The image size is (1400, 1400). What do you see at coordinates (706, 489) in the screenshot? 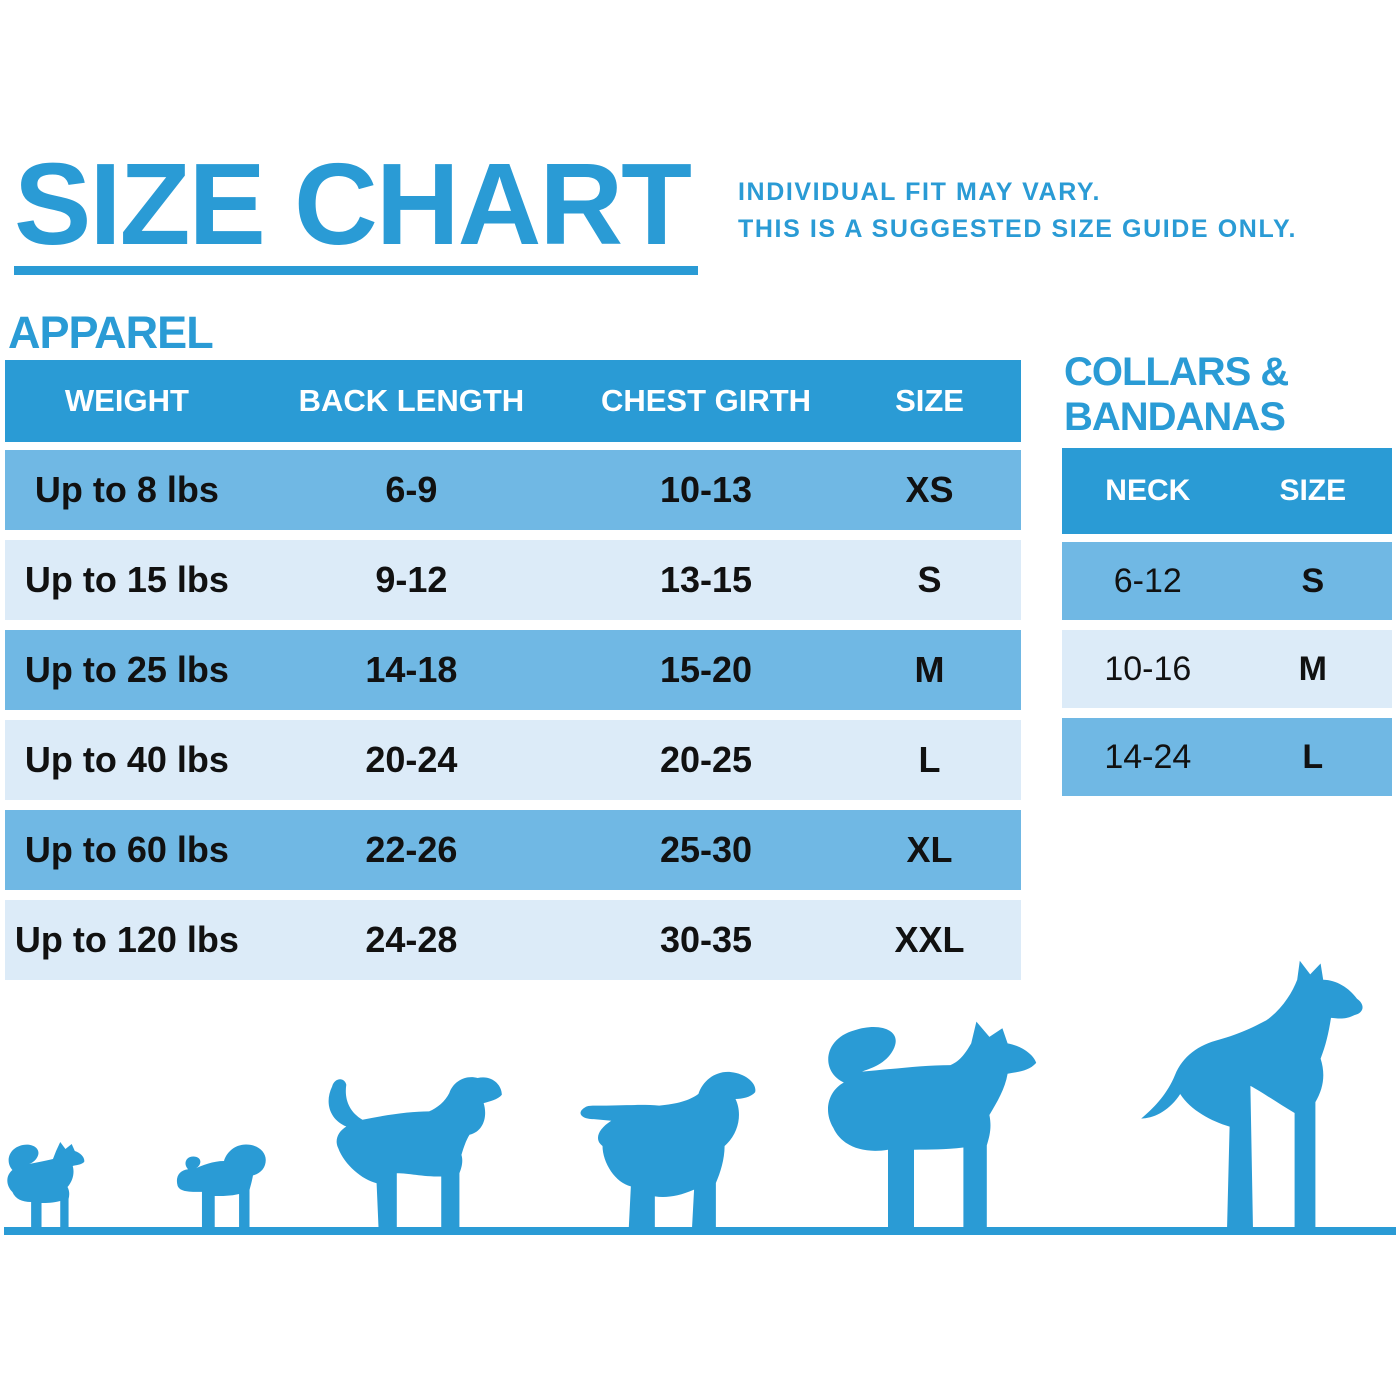
I see `chest-girth-cell: 10-13` at bounding box center [706, 489].